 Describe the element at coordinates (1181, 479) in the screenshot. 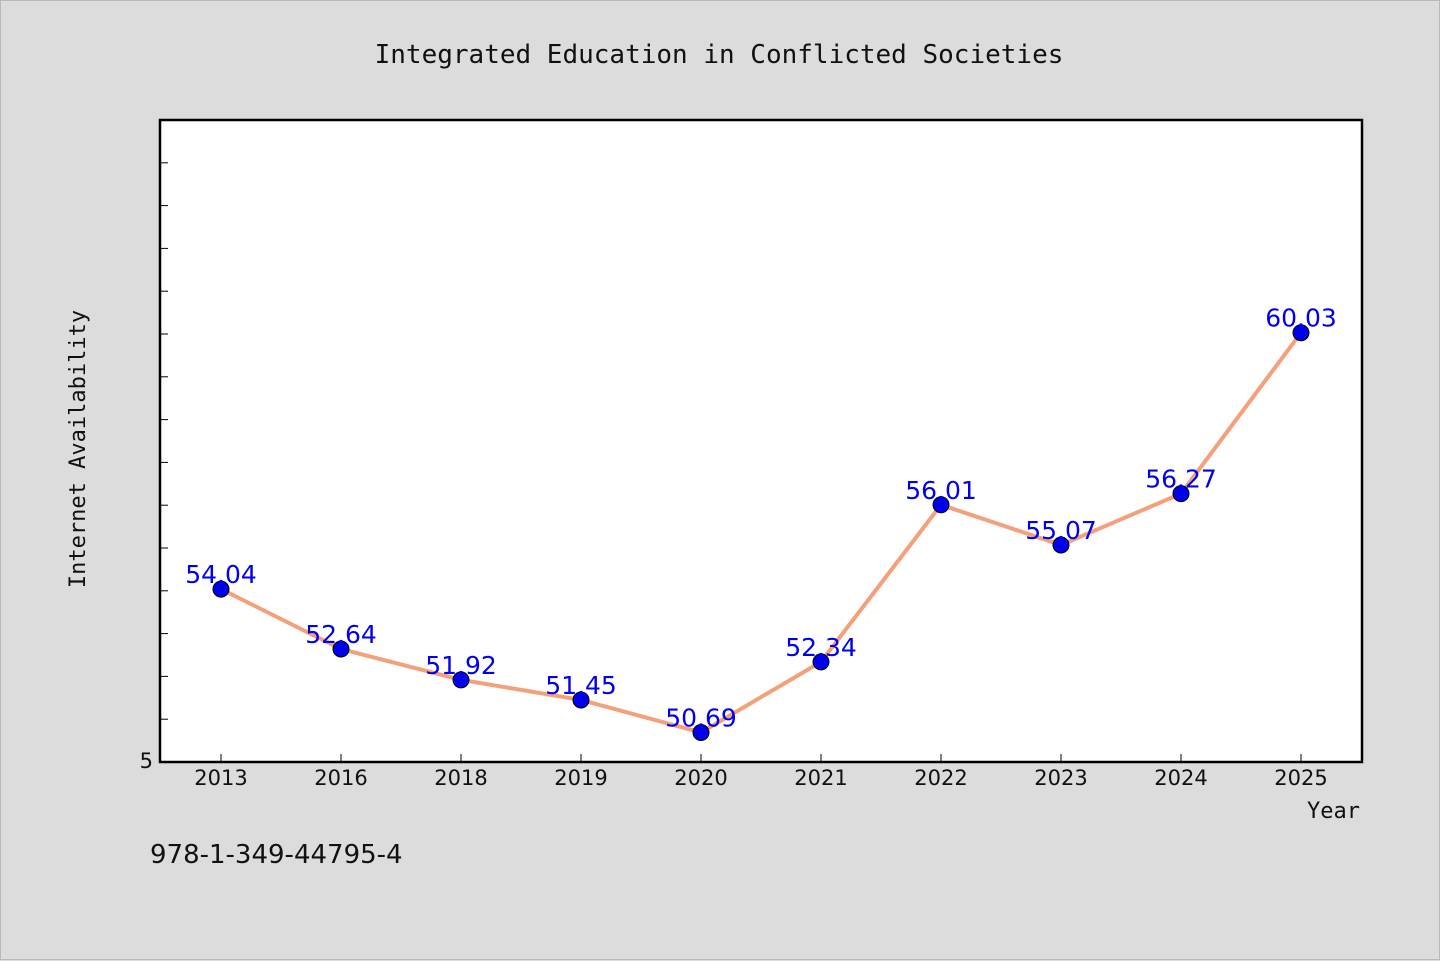

I see `data-label: 56.27` at that location.